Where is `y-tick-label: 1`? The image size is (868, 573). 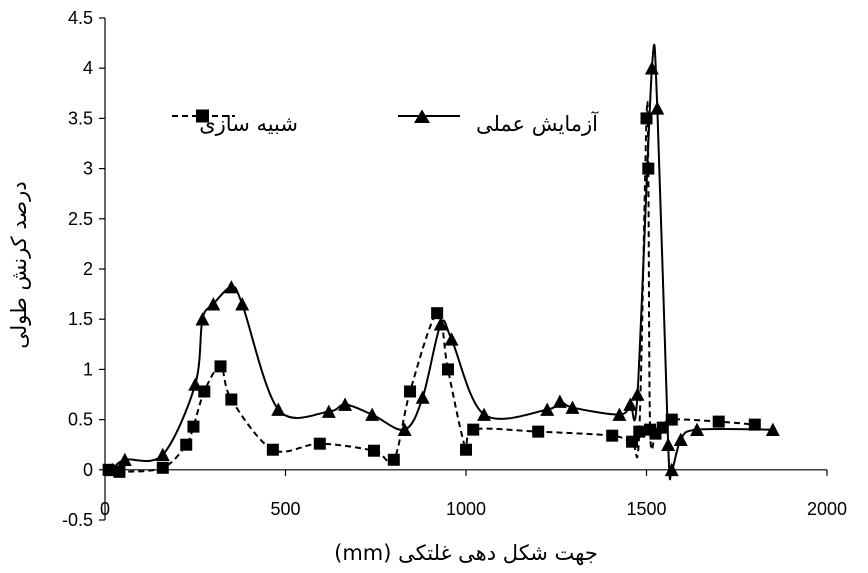 y-tick-label: 1 is located at coordinates (88, 369).